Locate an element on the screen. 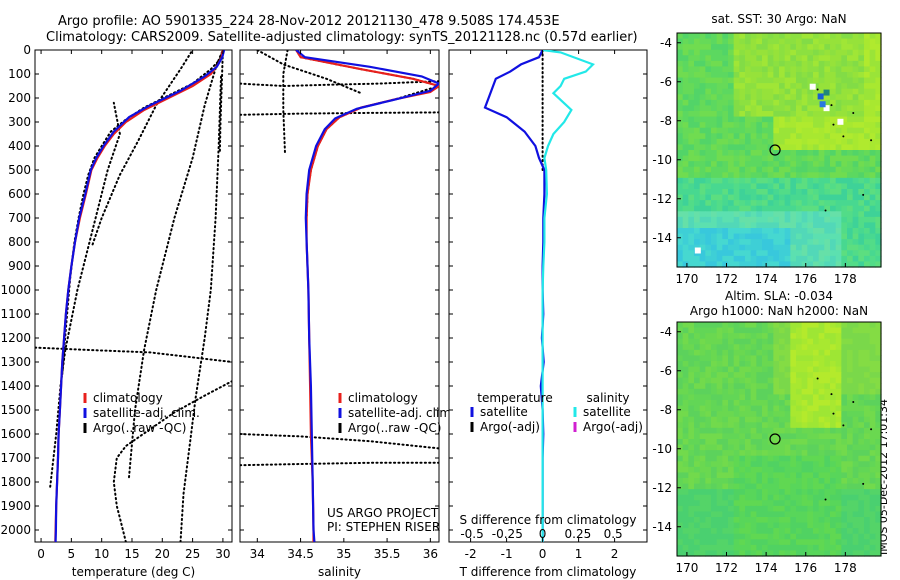 The image size is (900, 580). sla_map-island-dot is located at coordinates (853, 401).